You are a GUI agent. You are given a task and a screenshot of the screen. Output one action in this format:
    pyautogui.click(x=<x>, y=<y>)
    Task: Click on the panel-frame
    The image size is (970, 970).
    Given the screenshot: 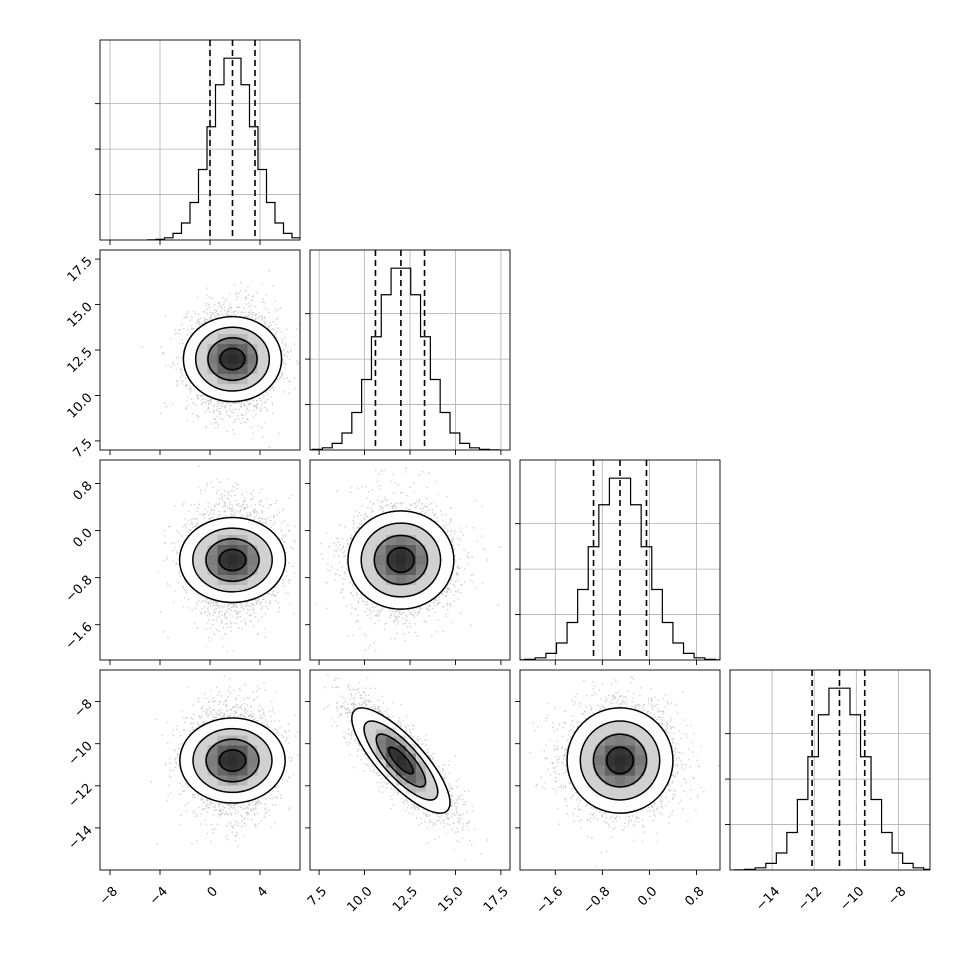 What is the action you would take?
    pyautogui.click(x=830, y=770)
    